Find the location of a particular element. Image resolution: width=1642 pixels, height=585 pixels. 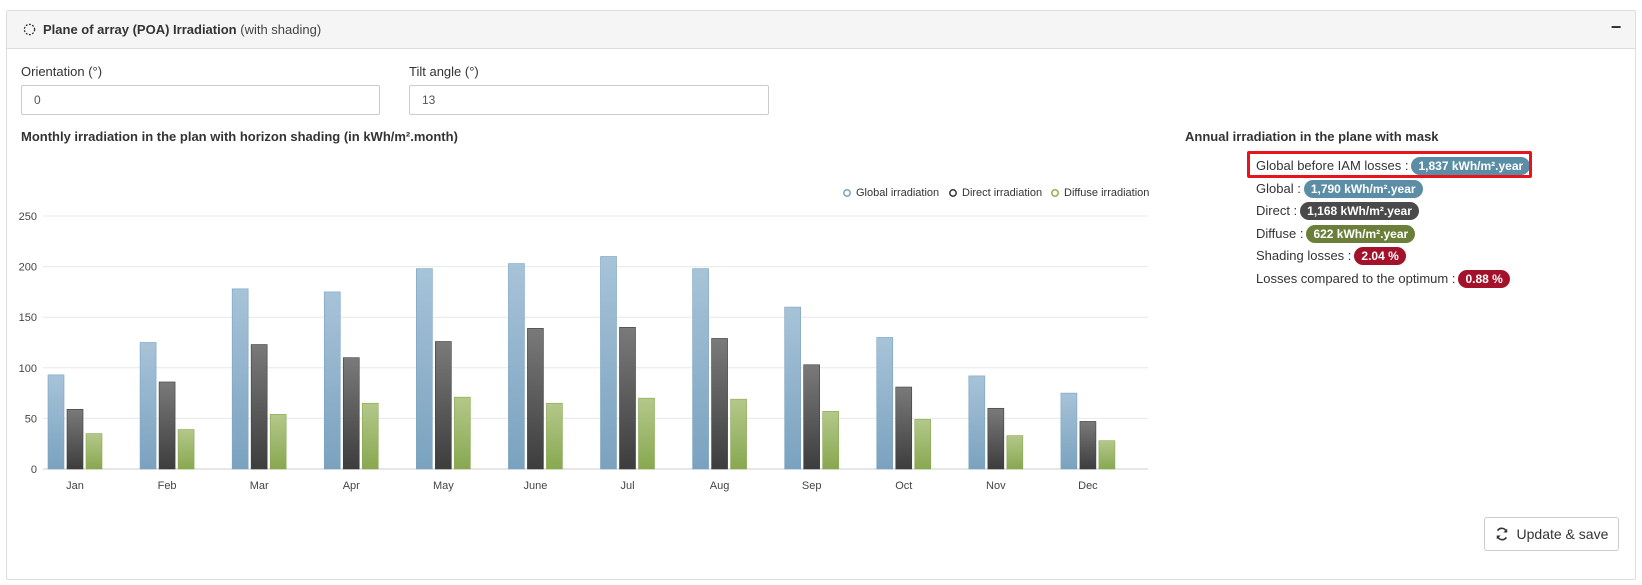

annual-row: Shading losses :2.04 % is located at coordinates (1331, 256).